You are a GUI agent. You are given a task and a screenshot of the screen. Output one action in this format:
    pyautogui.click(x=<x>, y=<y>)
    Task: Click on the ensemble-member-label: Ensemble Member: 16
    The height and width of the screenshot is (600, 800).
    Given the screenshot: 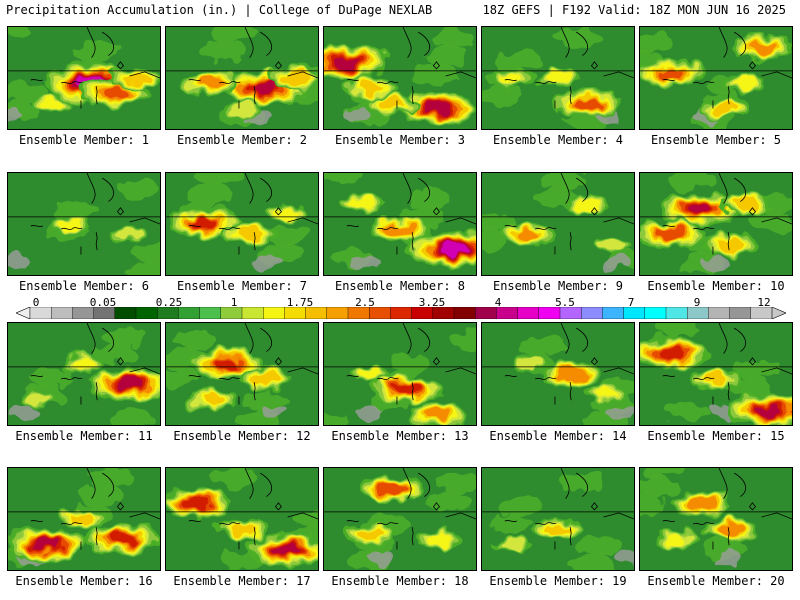 What is the action you would take?
    pyautogui.click(x=84, y=581)
    